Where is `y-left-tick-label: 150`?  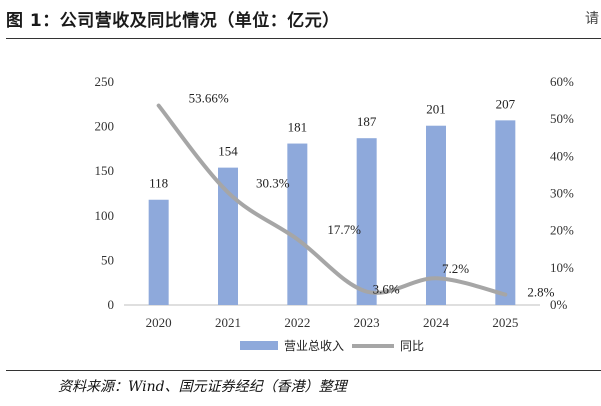 y-left-tick-label: 150 is located at coordinates (105, 170).